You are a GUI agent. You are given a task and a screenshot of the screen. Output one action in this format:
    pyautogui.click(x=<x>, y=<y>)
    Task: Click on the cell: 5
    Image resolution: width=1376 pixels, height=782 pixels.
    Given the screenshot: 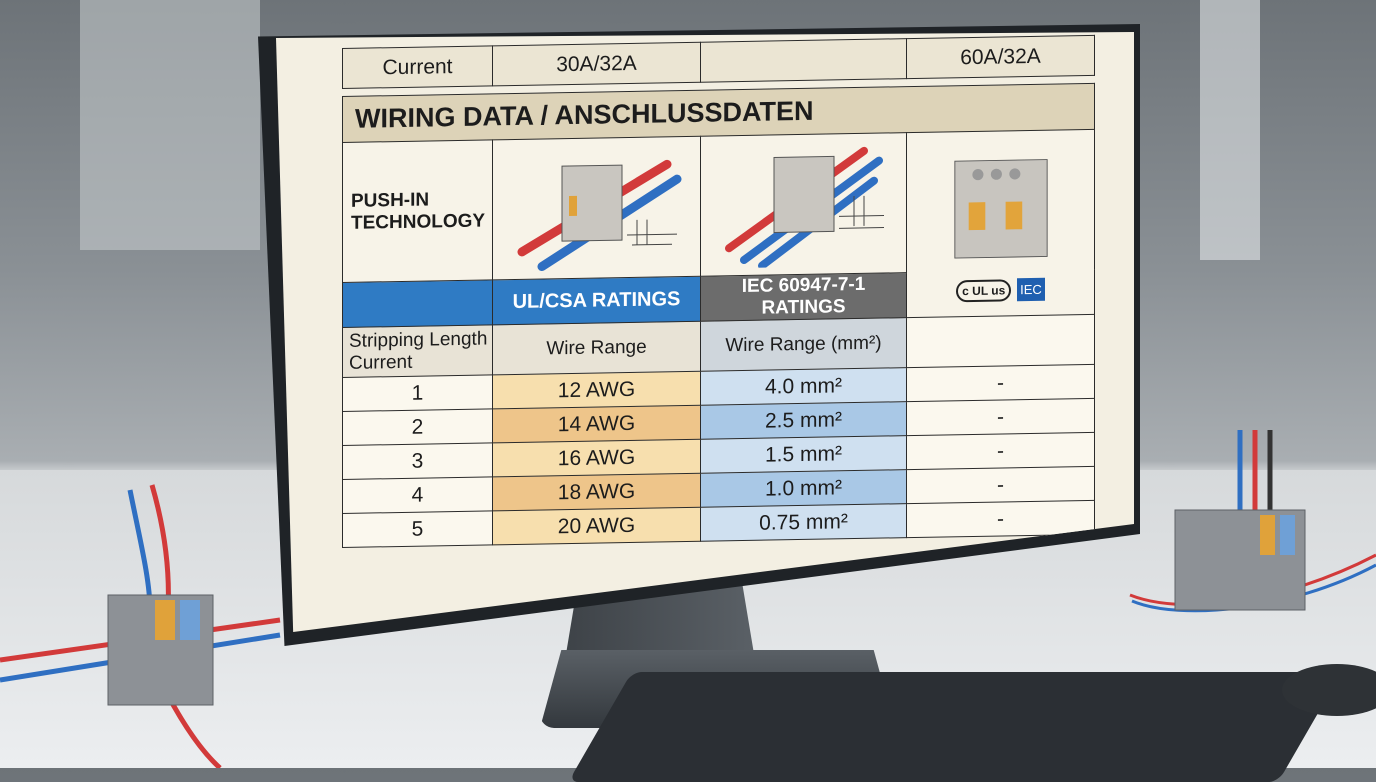 What is the action you would take?
    pyautogui.click(x=417, y=529)
    